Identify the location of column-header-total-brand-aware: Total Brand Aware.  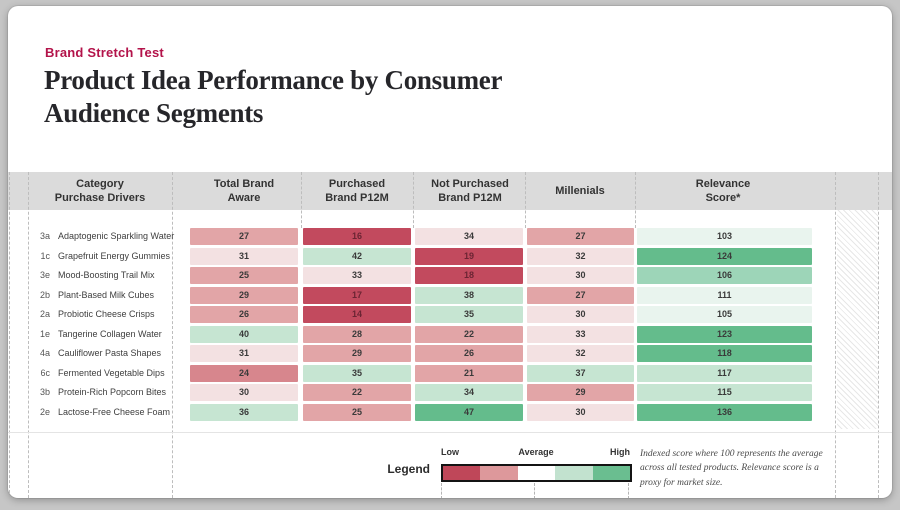
(244, 190).